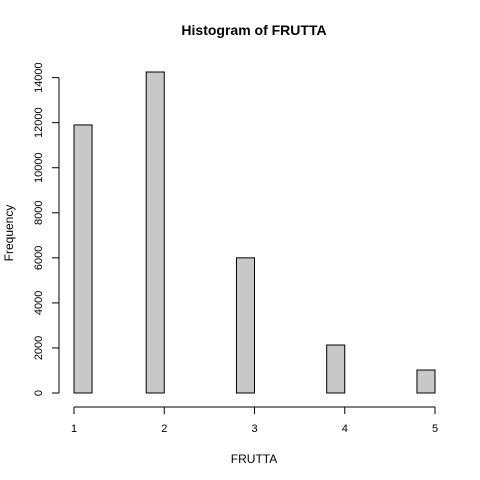 This screenshot has width=480, height=480. What do you see at coordinates (39, 122) in the screenshot?
I see `y-tick-label: 12000` at bounding box center [39, 122].